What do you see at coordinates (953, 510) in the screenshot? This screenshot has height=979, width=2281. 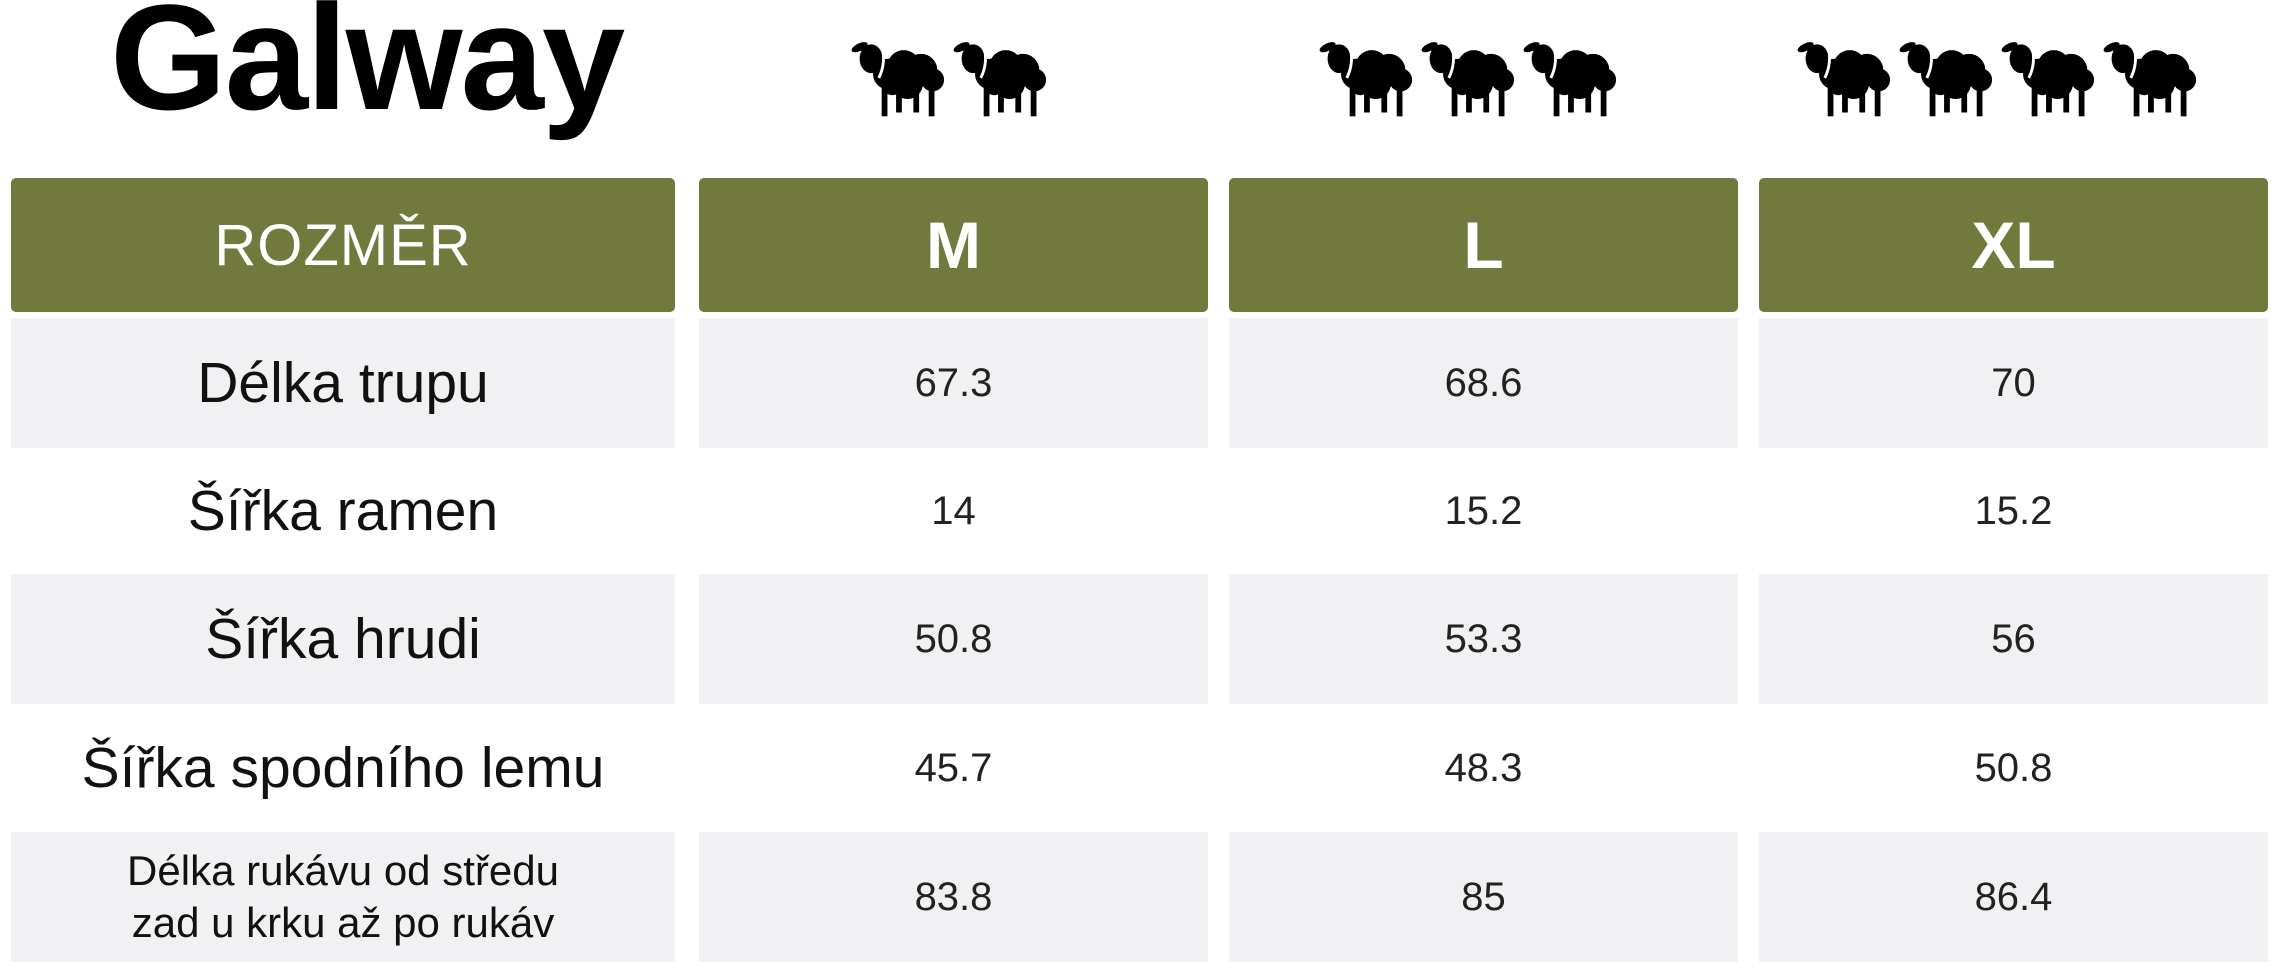 I see `table-cell: 14` at bounding box center [953, 510].